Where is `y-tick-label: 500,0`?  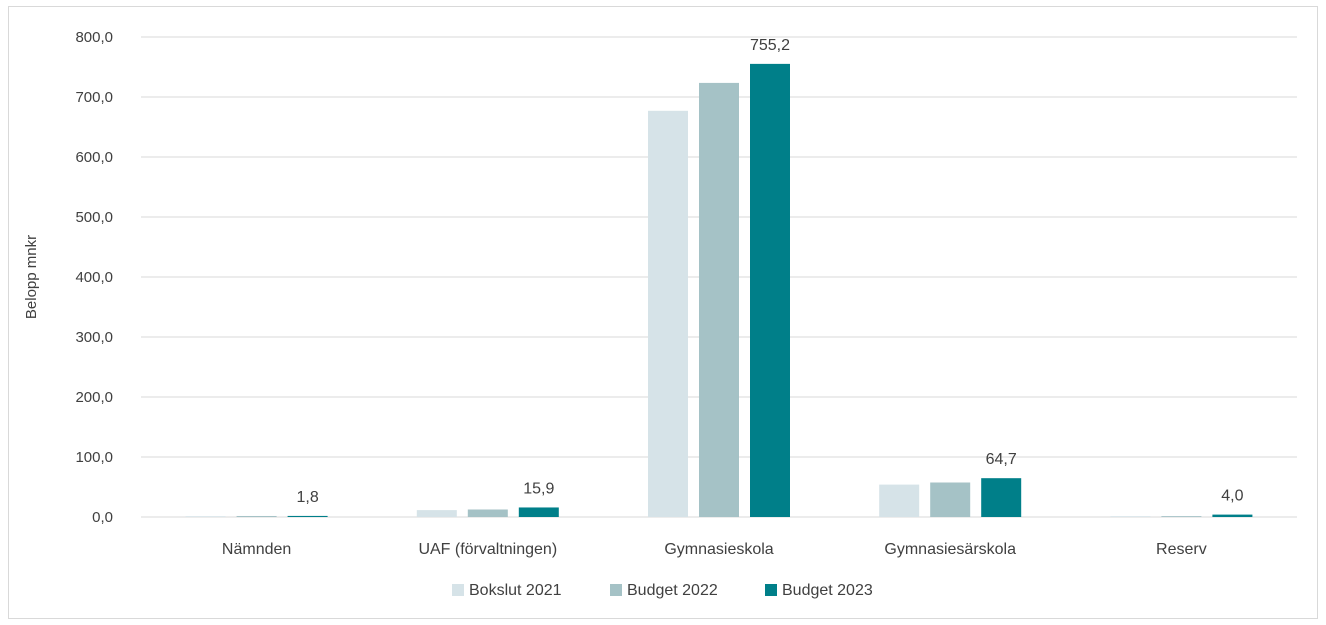
y-tick-label: 500,0 is located at coordinates (94, 217).